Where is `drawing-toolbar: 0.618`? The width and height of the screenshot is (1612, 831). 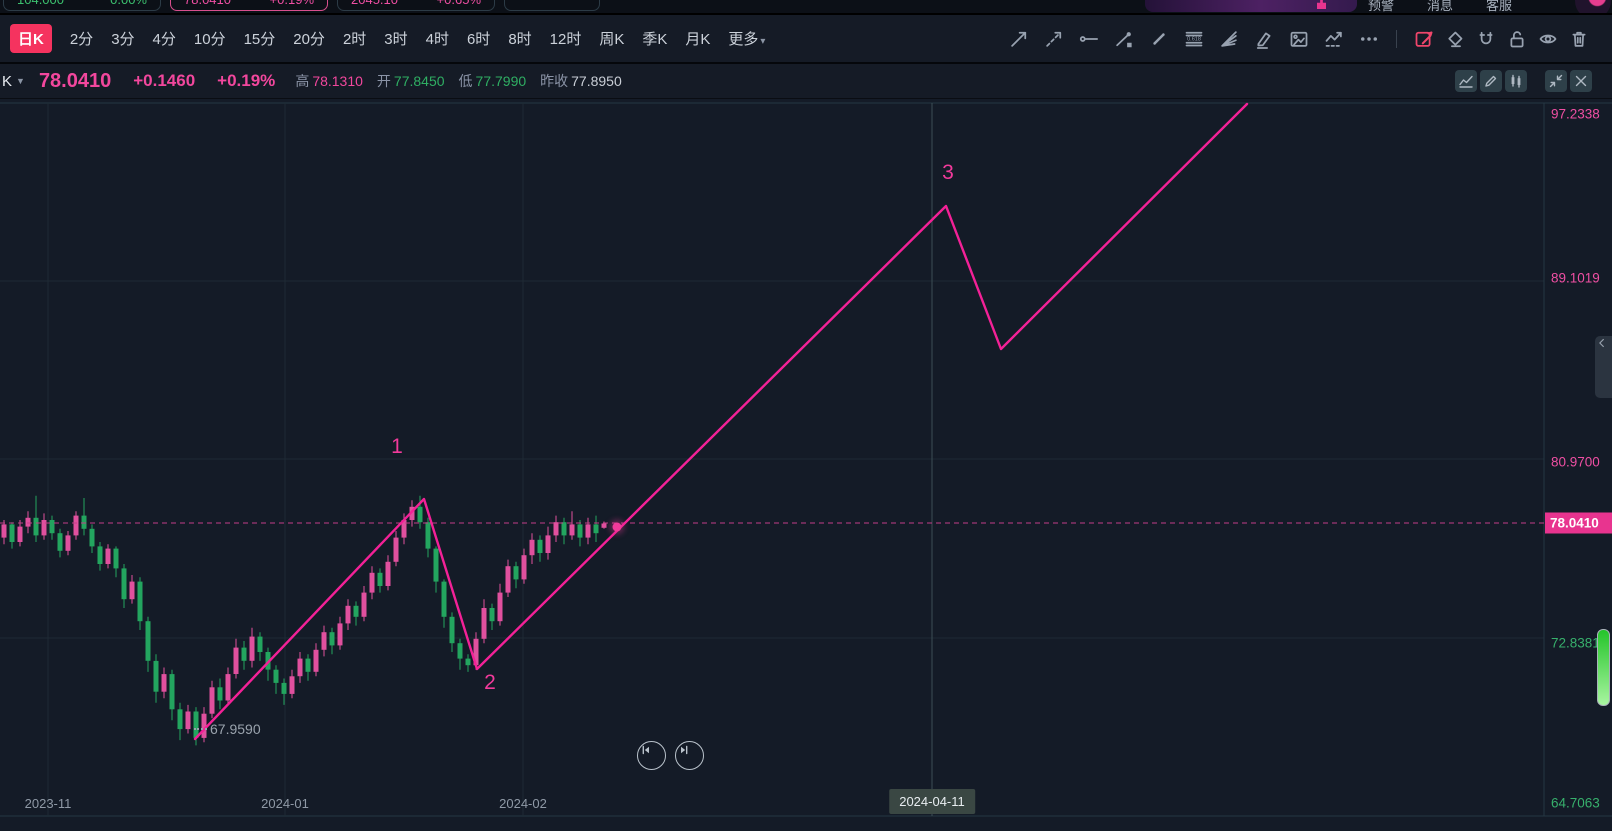
drawing-toolbar: 0.618 is located at coordinates (1299, 38).